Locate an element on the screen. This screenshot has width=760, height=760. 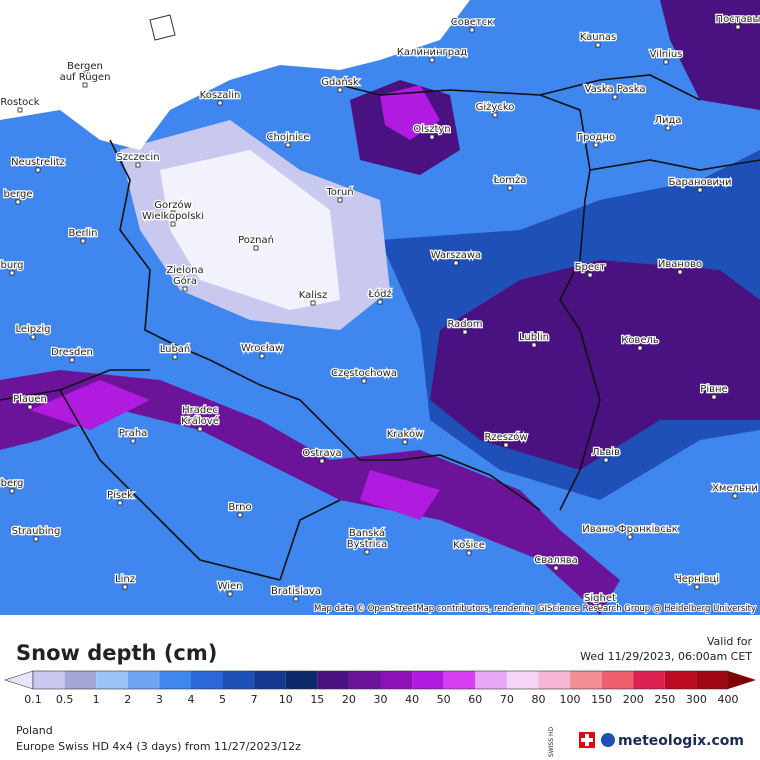
city-label: Košice is located at coordinates (469, 545).